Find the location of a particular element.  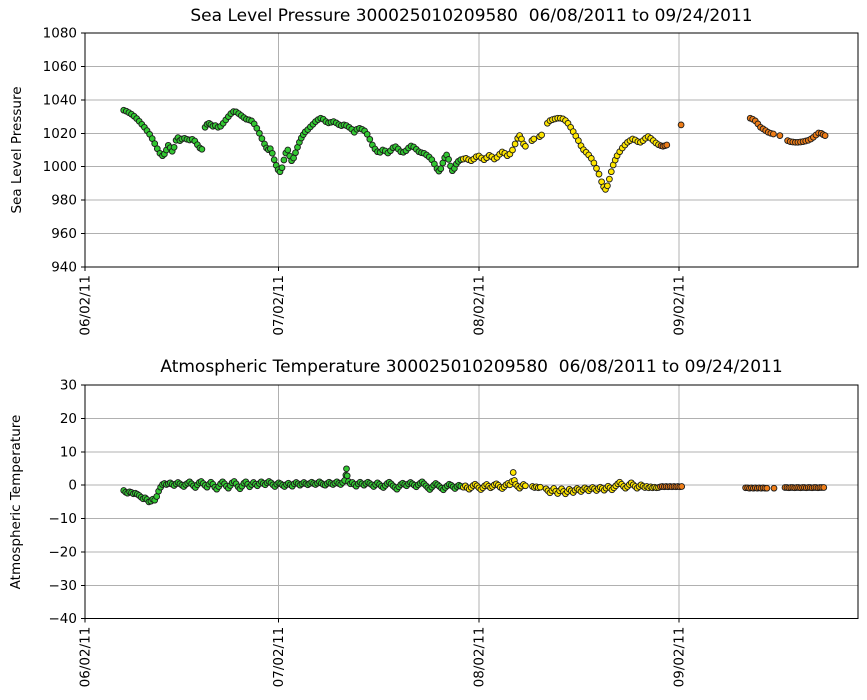

y-tick-label: −30 is located at coordinates (63, 586).